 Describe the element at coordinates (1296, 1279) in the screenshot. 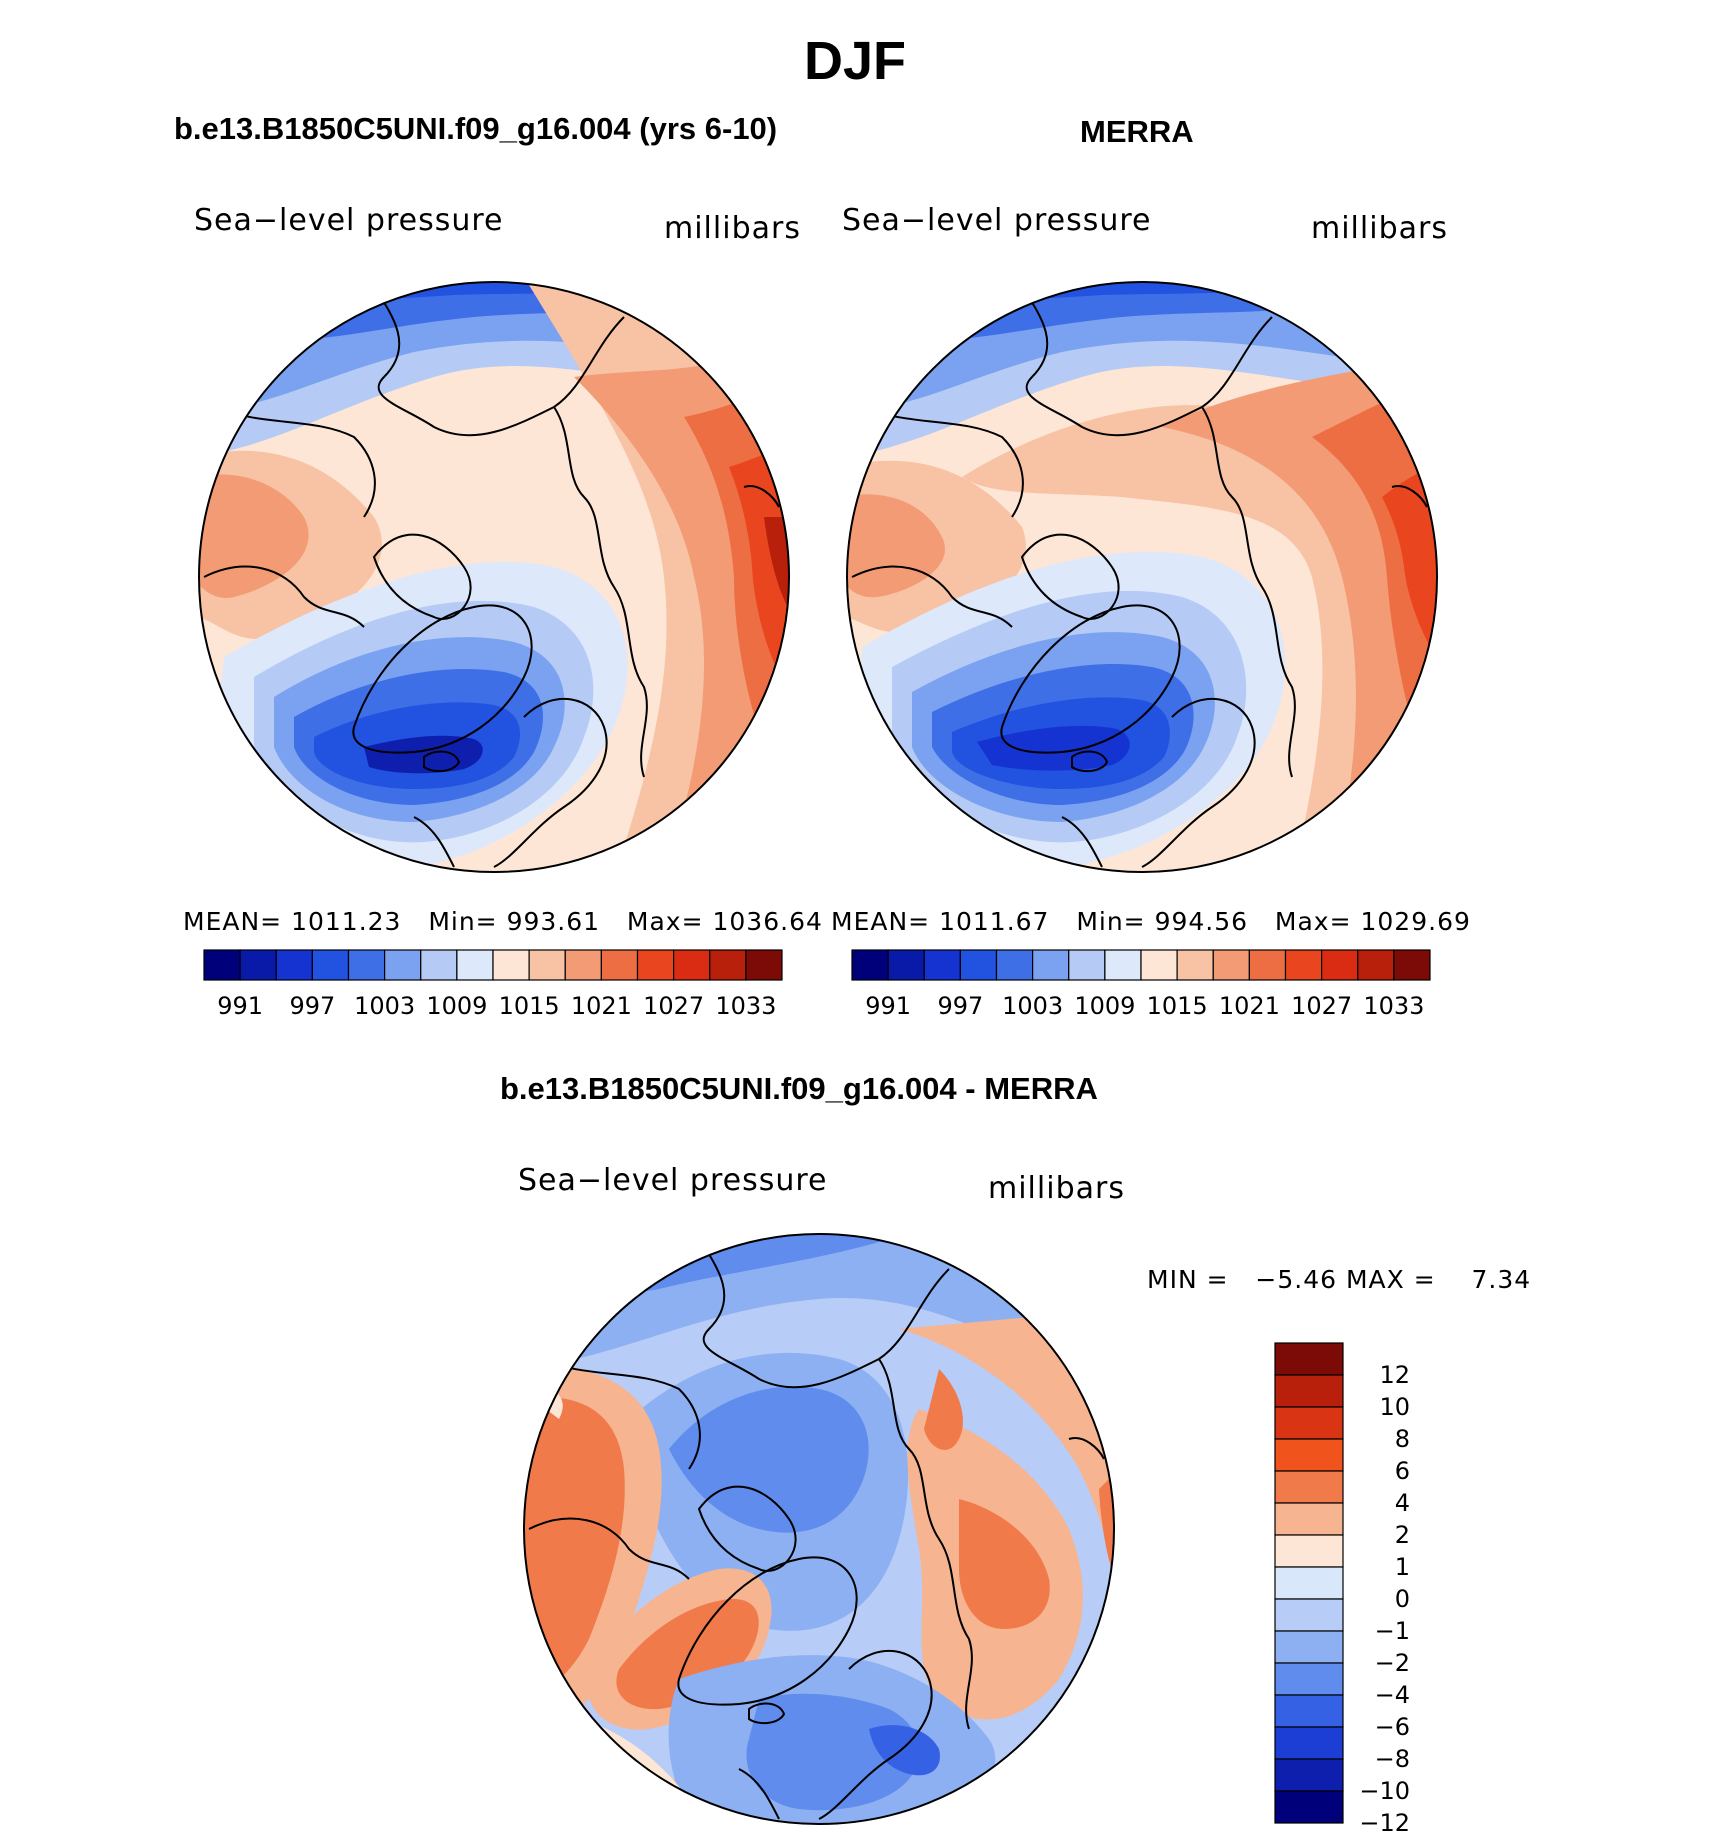

I see `diff-min-value: −5.46` at that location.